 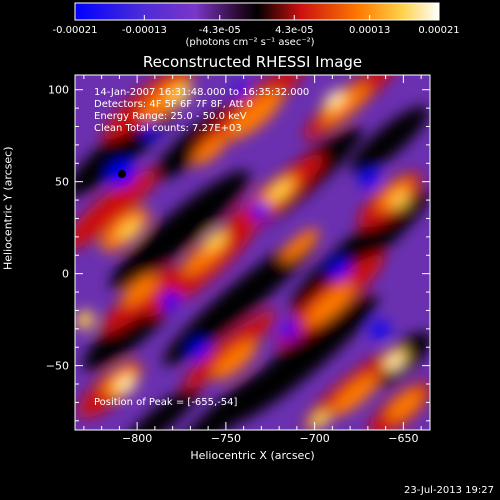 What do you see at coordinates (250, 42) in the screenshot?
I see `colorbar-unit-label: (photons cm⁻² s⁻¹ asec⁻²)` at bounding box center [250, 42].